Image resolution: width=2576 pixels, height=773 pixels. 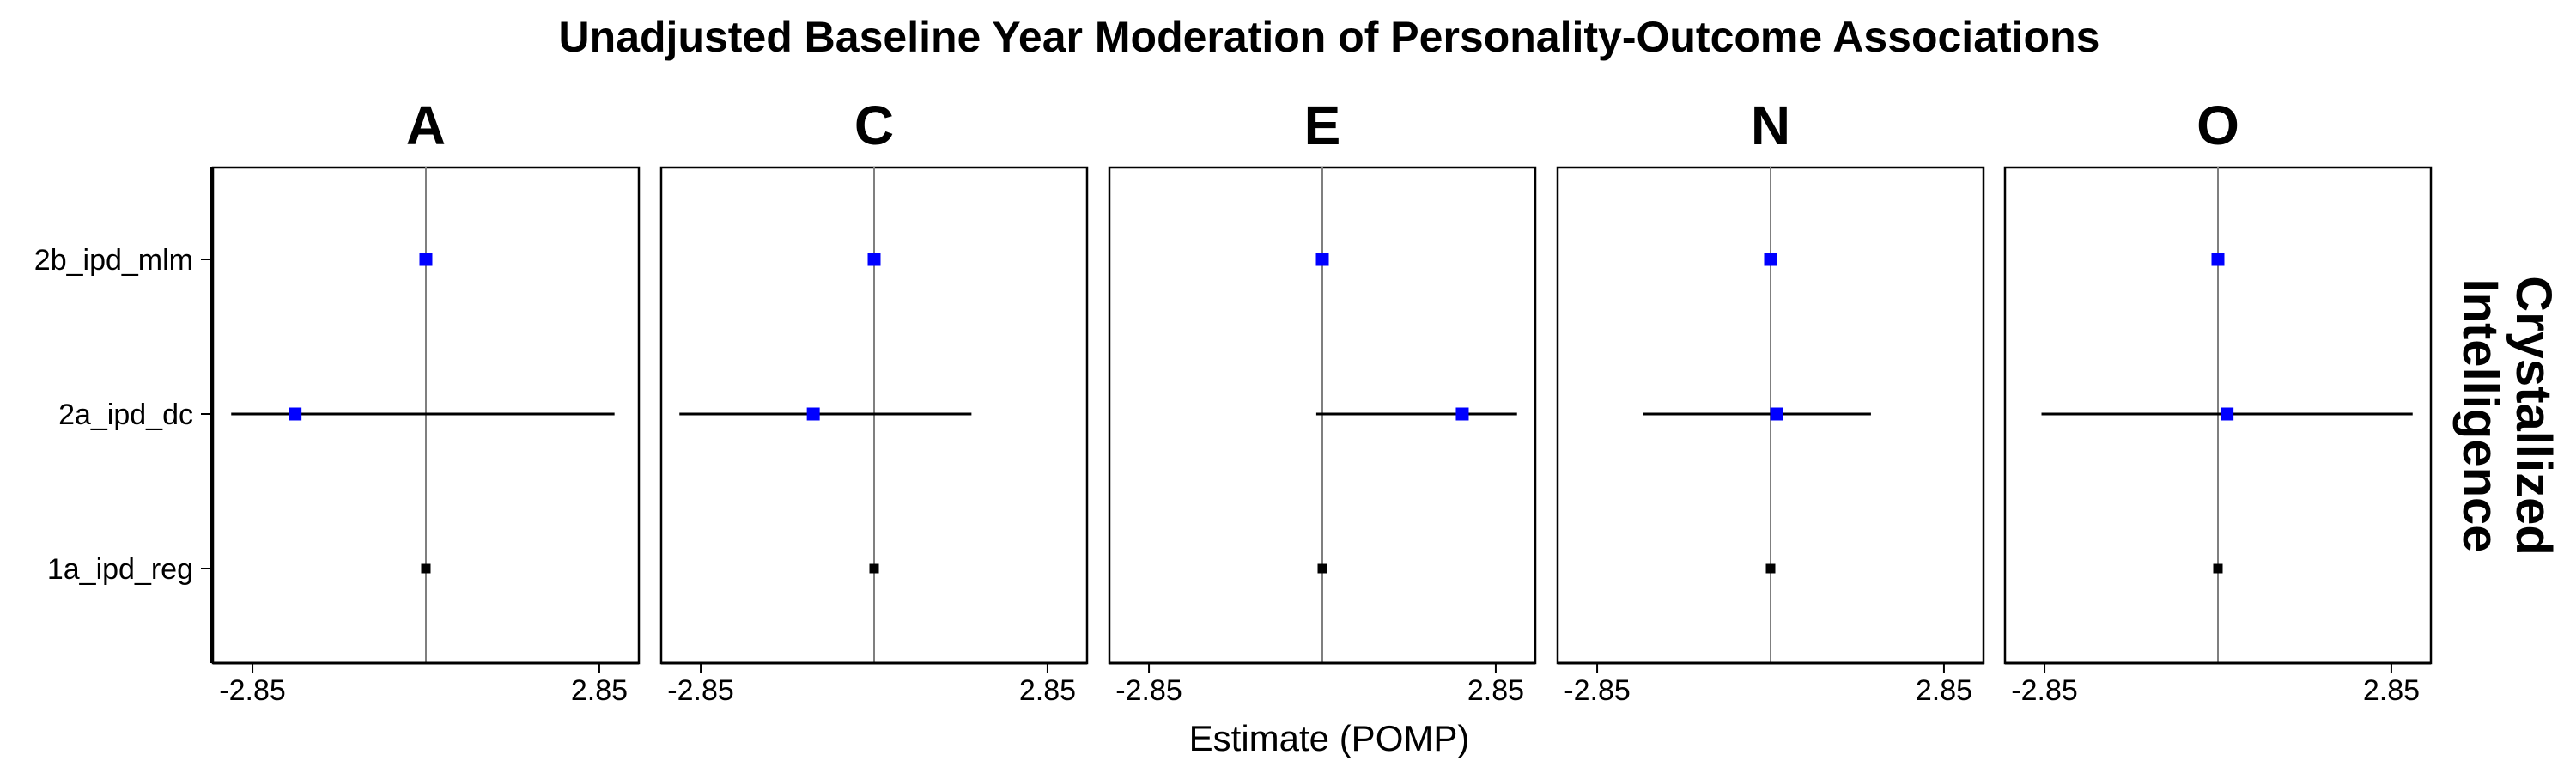 I want to click on x-axis-title: Estimate (POMP), so click(x=1330, y=738).